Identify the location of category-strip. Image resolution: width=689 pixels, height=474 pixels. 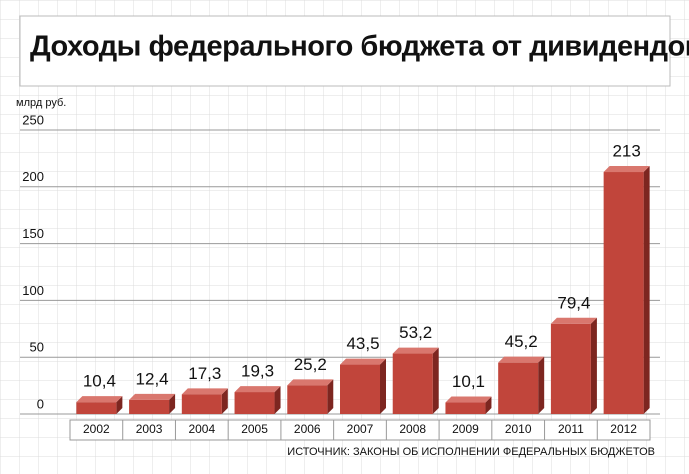
(360, 430).